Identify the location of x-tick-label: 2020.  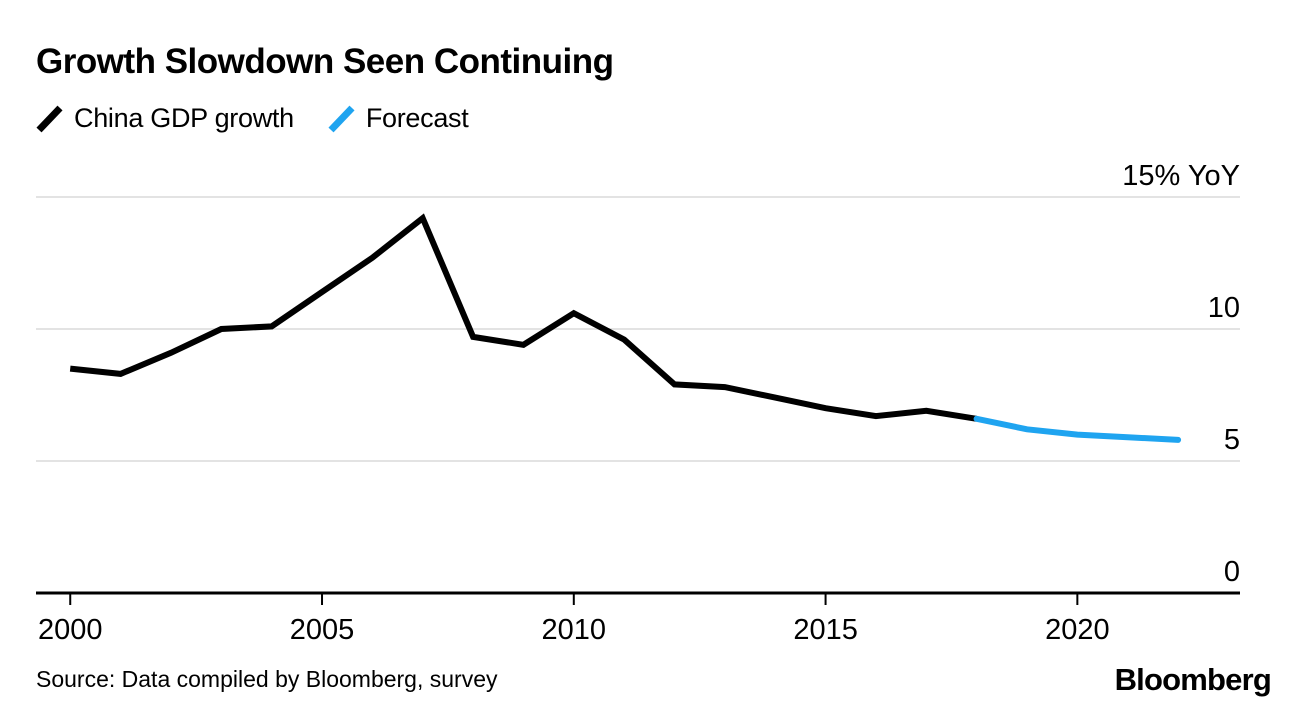
(1077, 630).